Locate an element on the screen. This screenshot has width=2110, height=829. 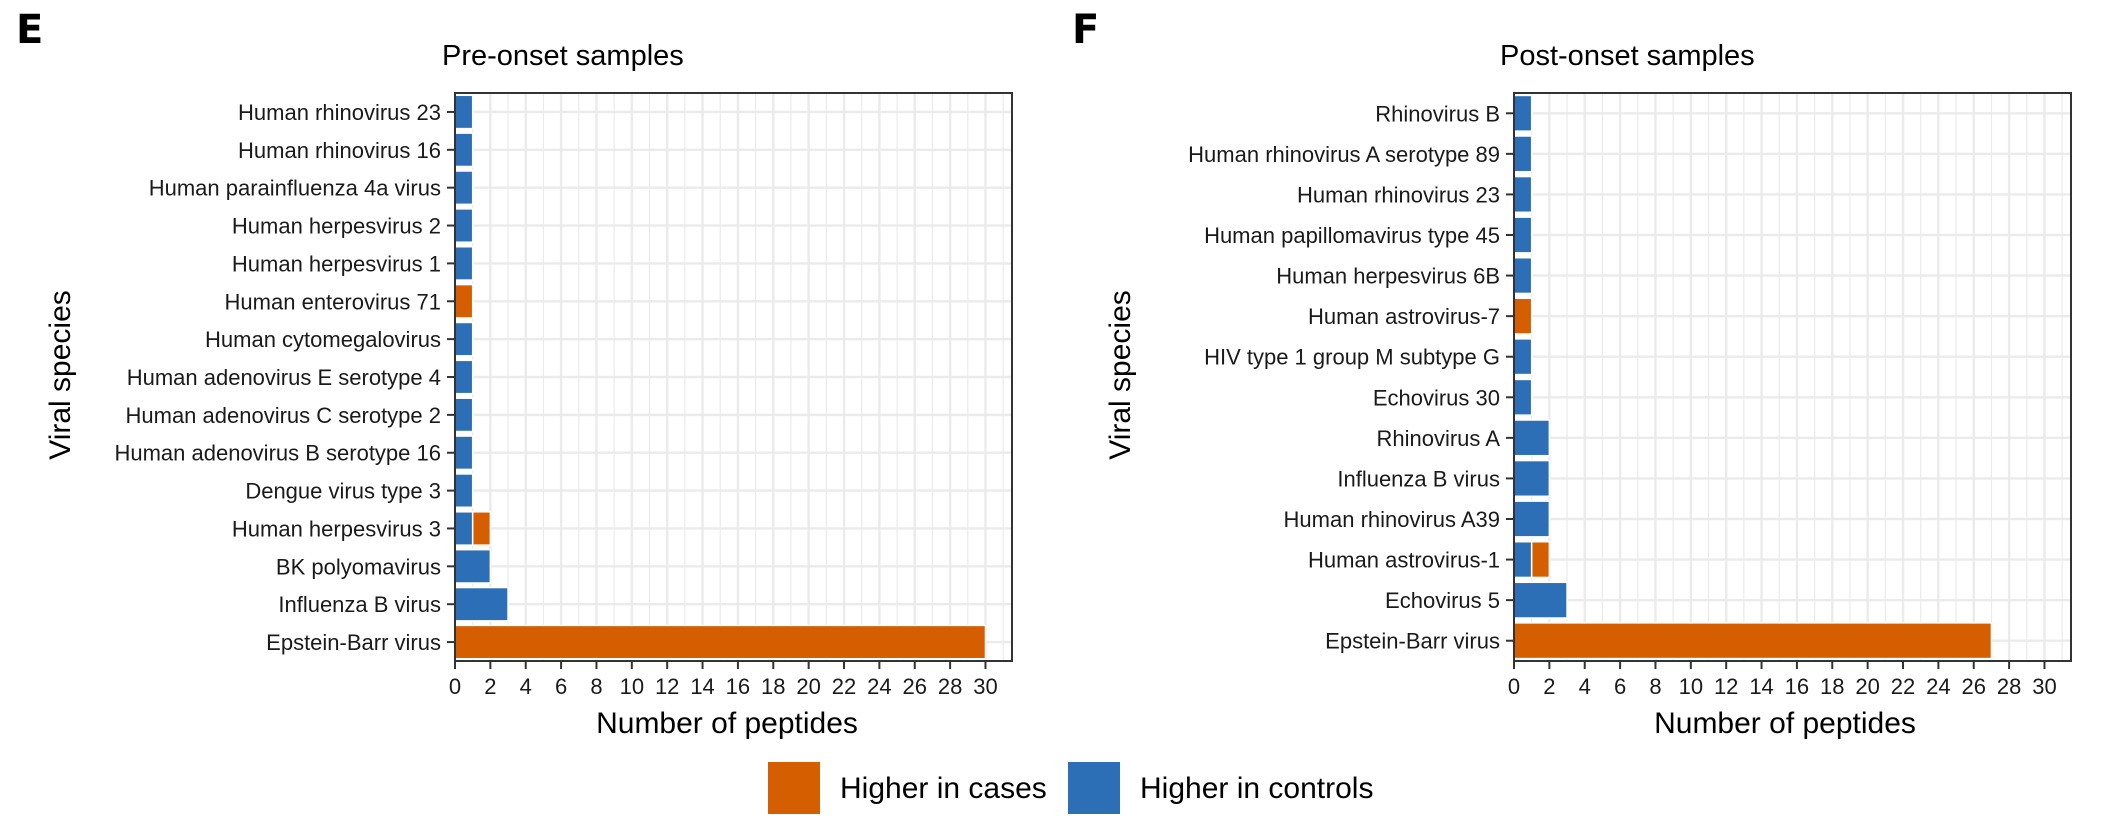
panel-e-y-tick-label: Human herpesvirus 3 is located at coordinates (336, 528).